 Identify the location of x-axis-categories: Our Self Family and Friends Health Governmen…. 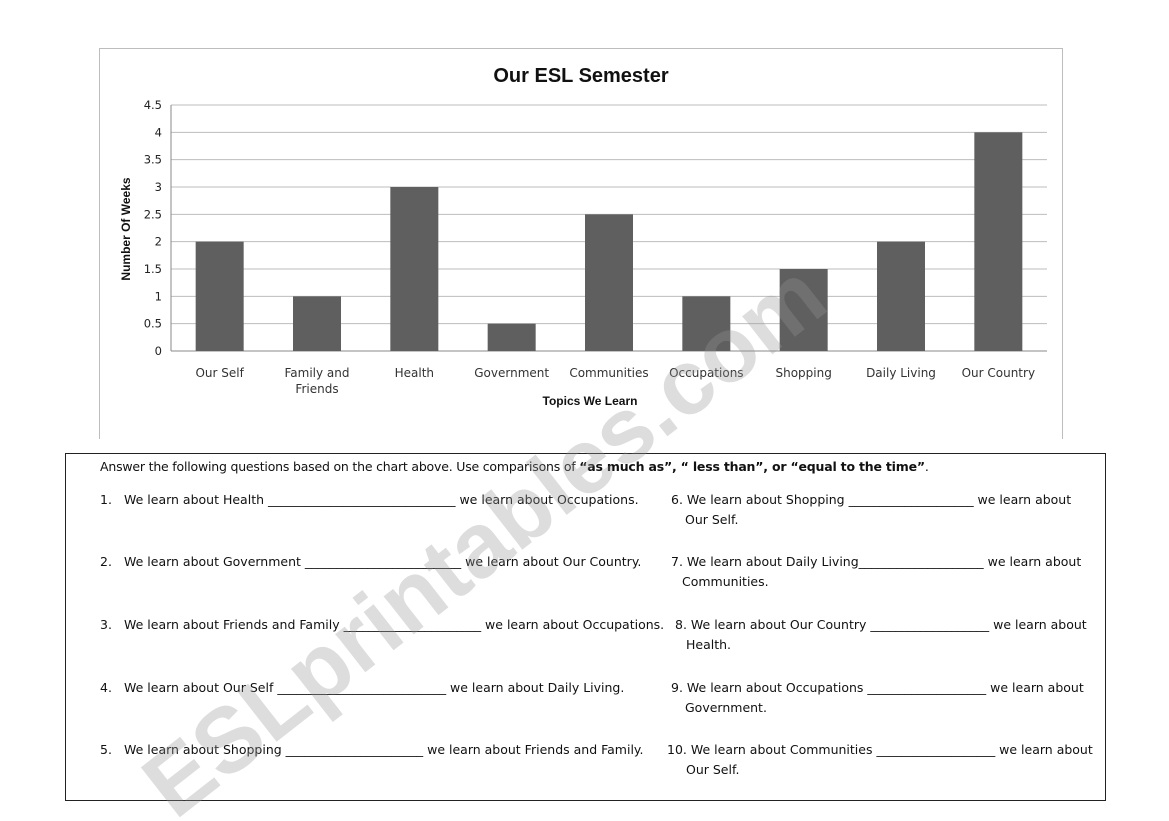
(615, 381).